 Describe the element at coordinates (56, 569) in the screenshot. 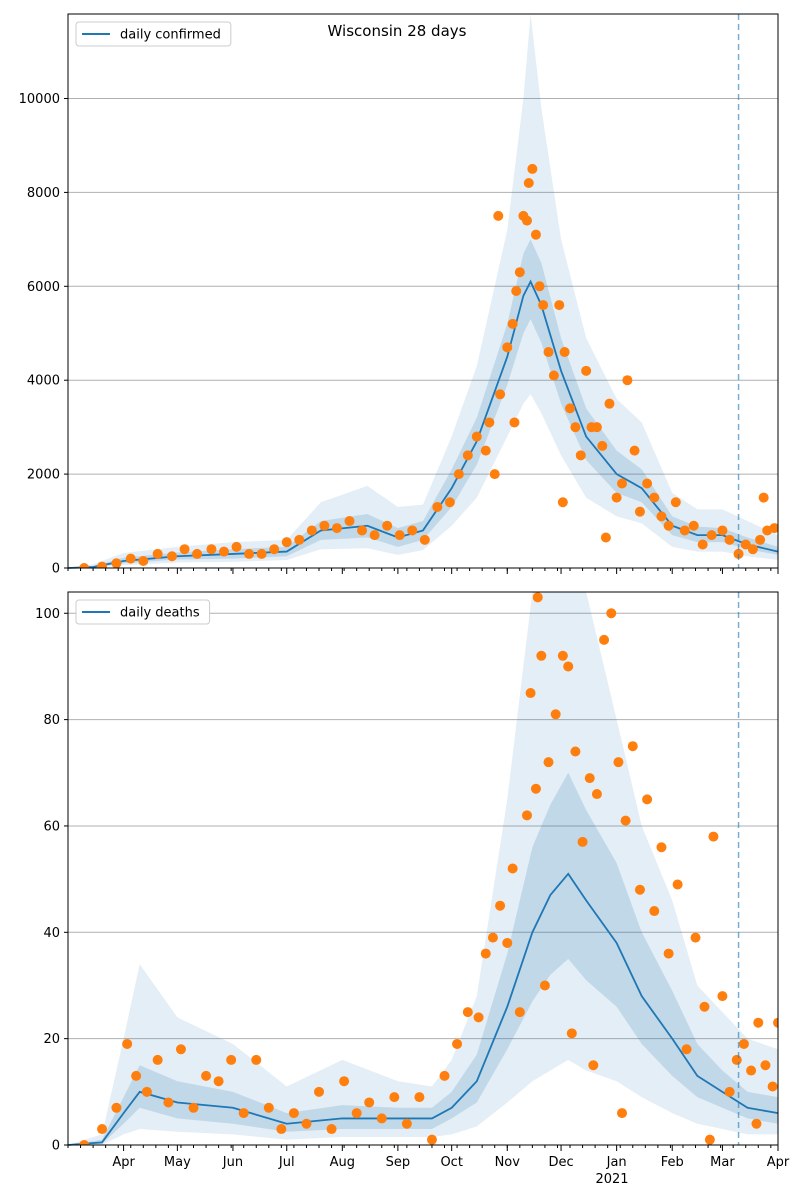

I see `y-tick-label: 0` at that location.